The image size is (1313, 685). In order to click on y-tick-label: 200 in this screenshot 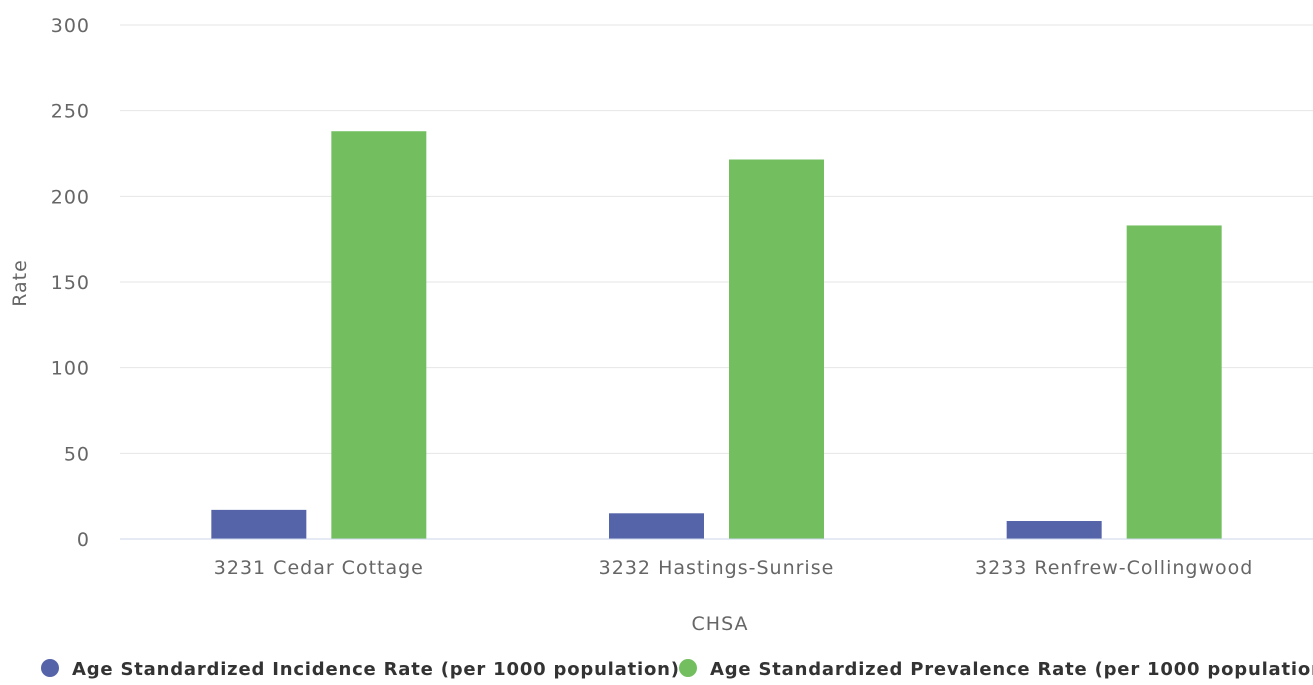, I will do `click(70, 197)`.